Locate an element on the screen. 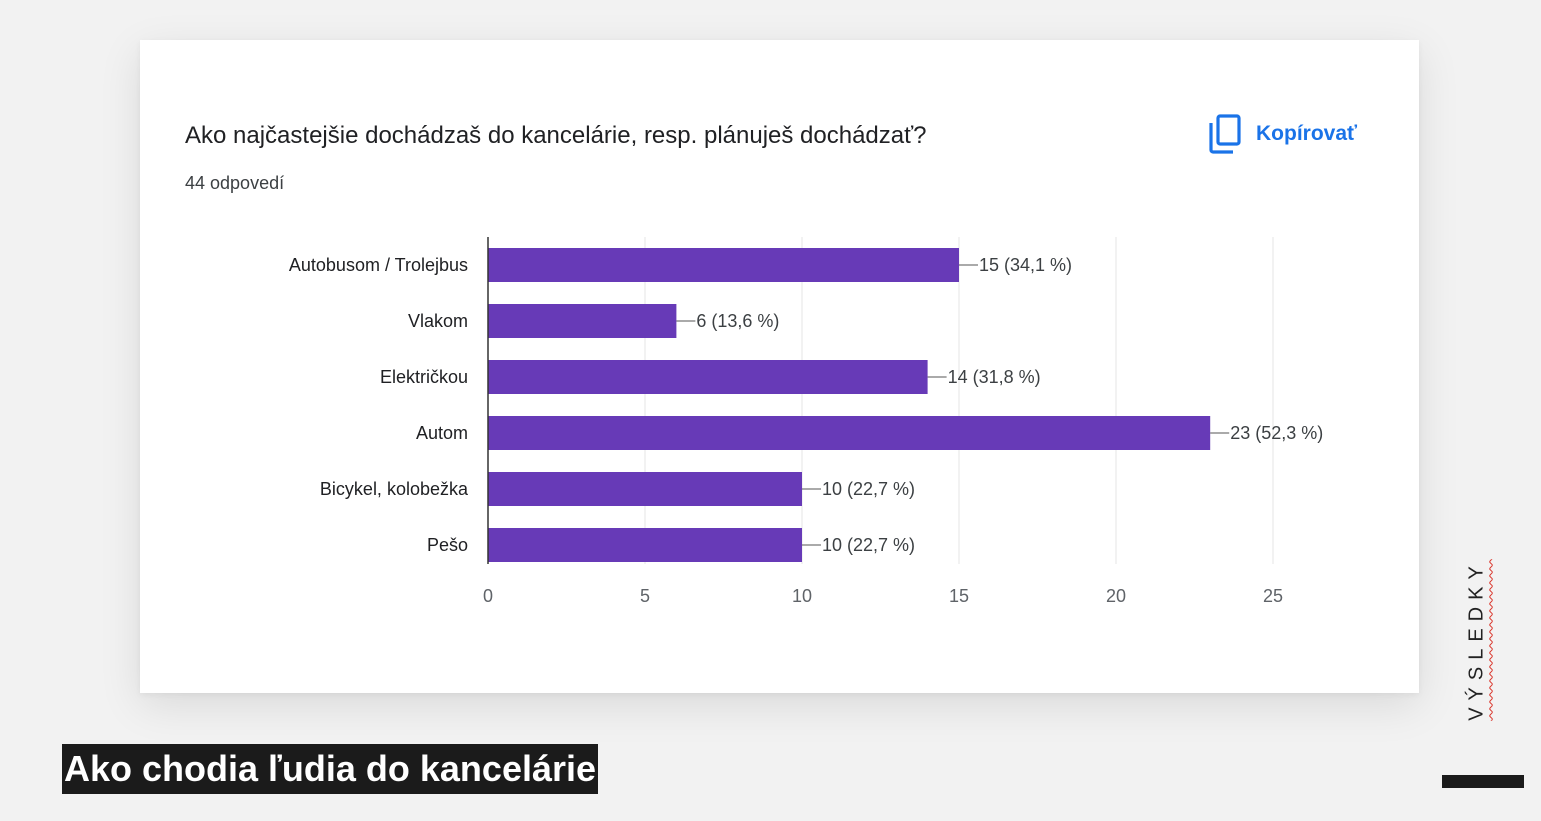 The image size is (1541, 821). copy-button: Kopírovať is located at coordinates (1282, 134).